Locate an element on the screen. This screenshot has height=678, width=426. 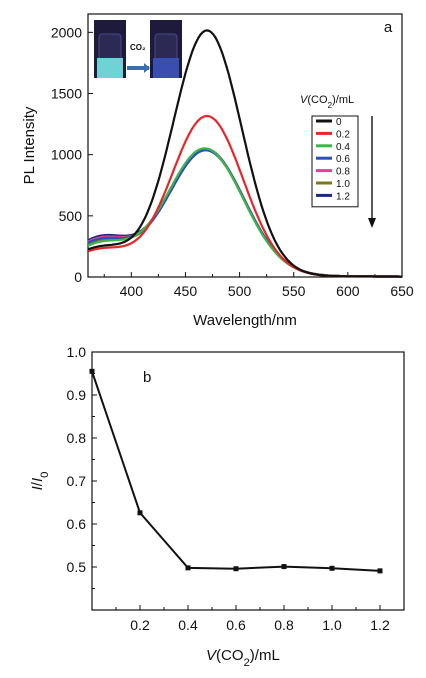
x-tick-label-b: 1.0 is located at coordinates (332, 625).